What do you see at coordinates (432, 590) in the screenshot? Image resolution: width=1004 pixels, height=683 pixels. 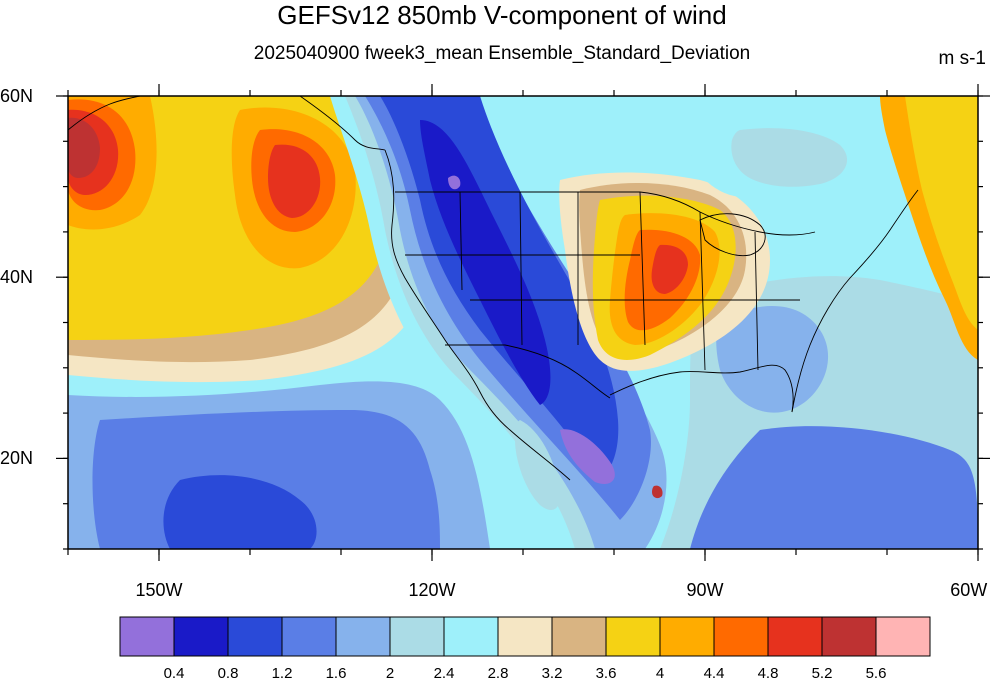 I see `x-tick-label: 120W` at bounding box center [432, 590].